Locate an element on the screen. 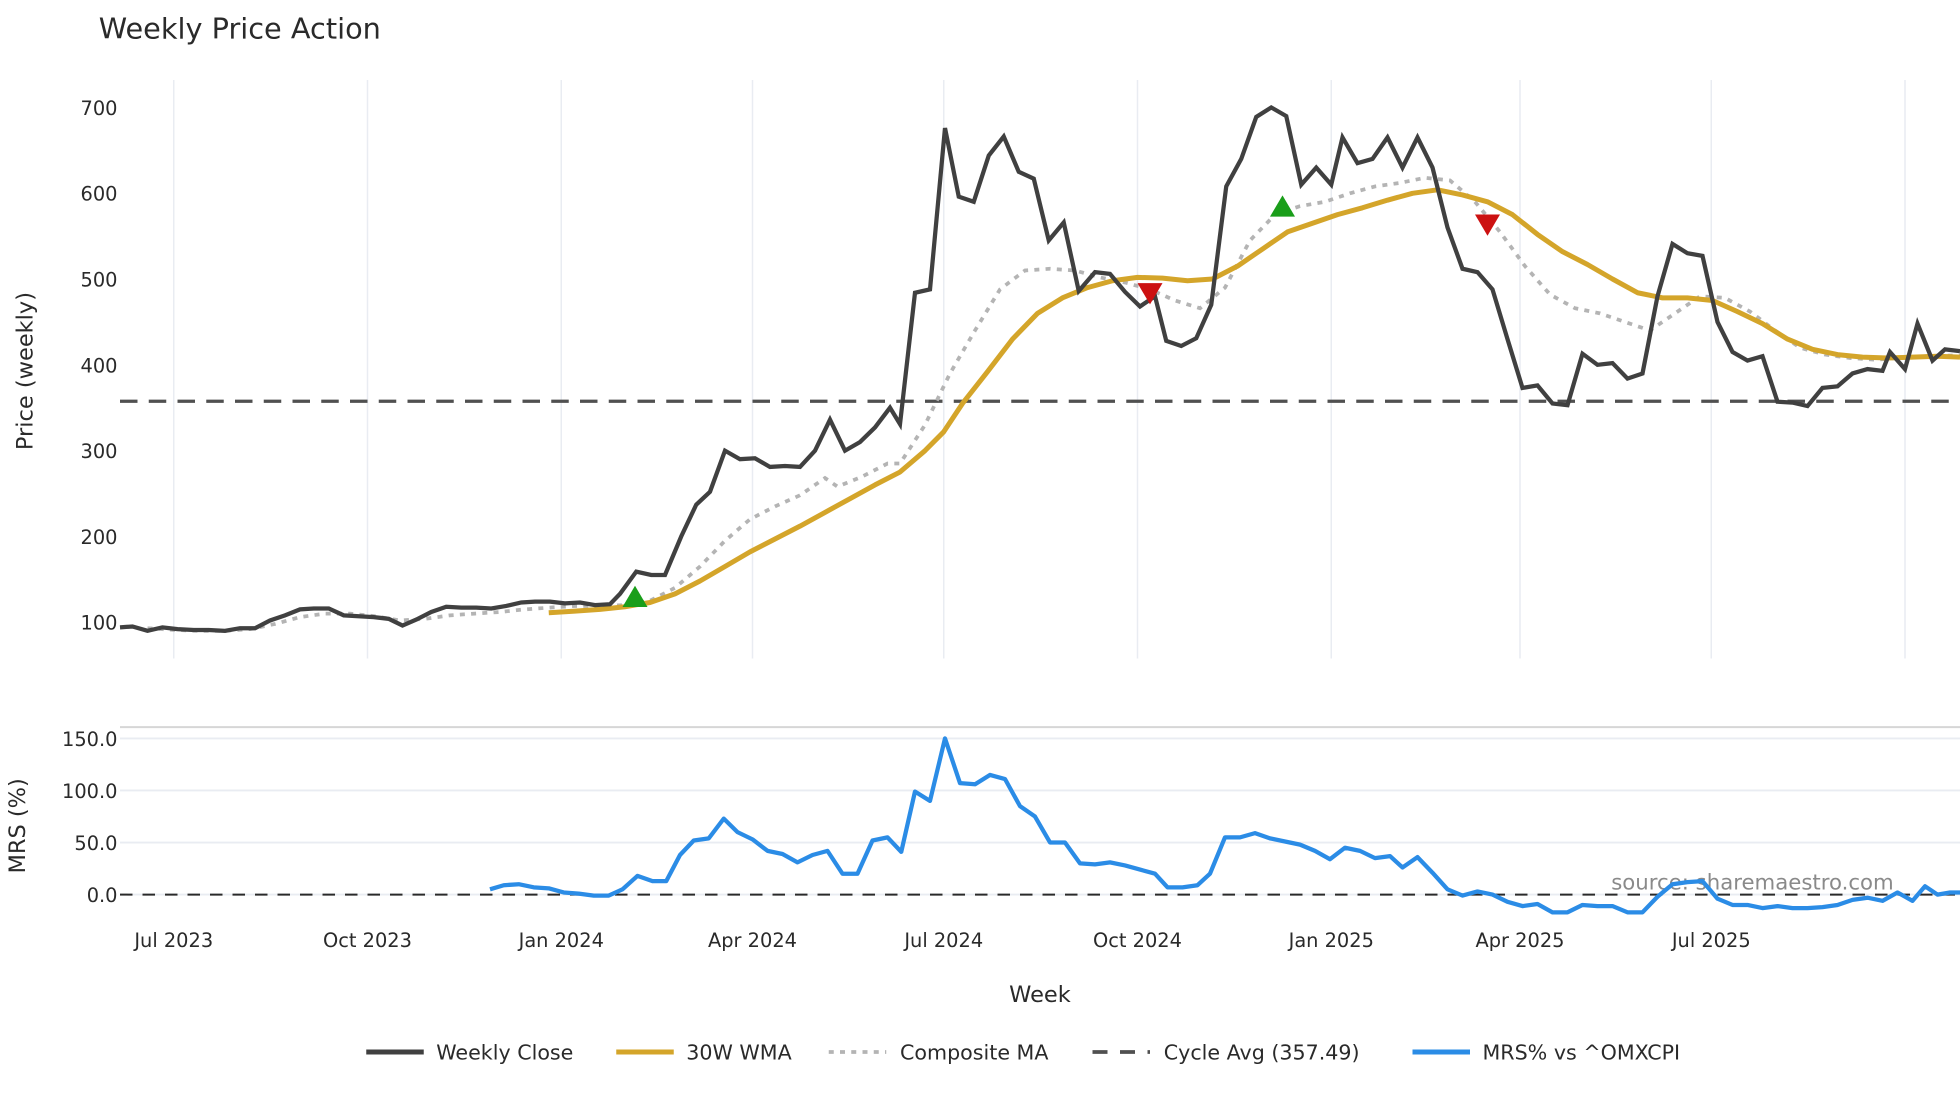  x-tick-label: Apr 2025 is located at coordinates (1520, 940).